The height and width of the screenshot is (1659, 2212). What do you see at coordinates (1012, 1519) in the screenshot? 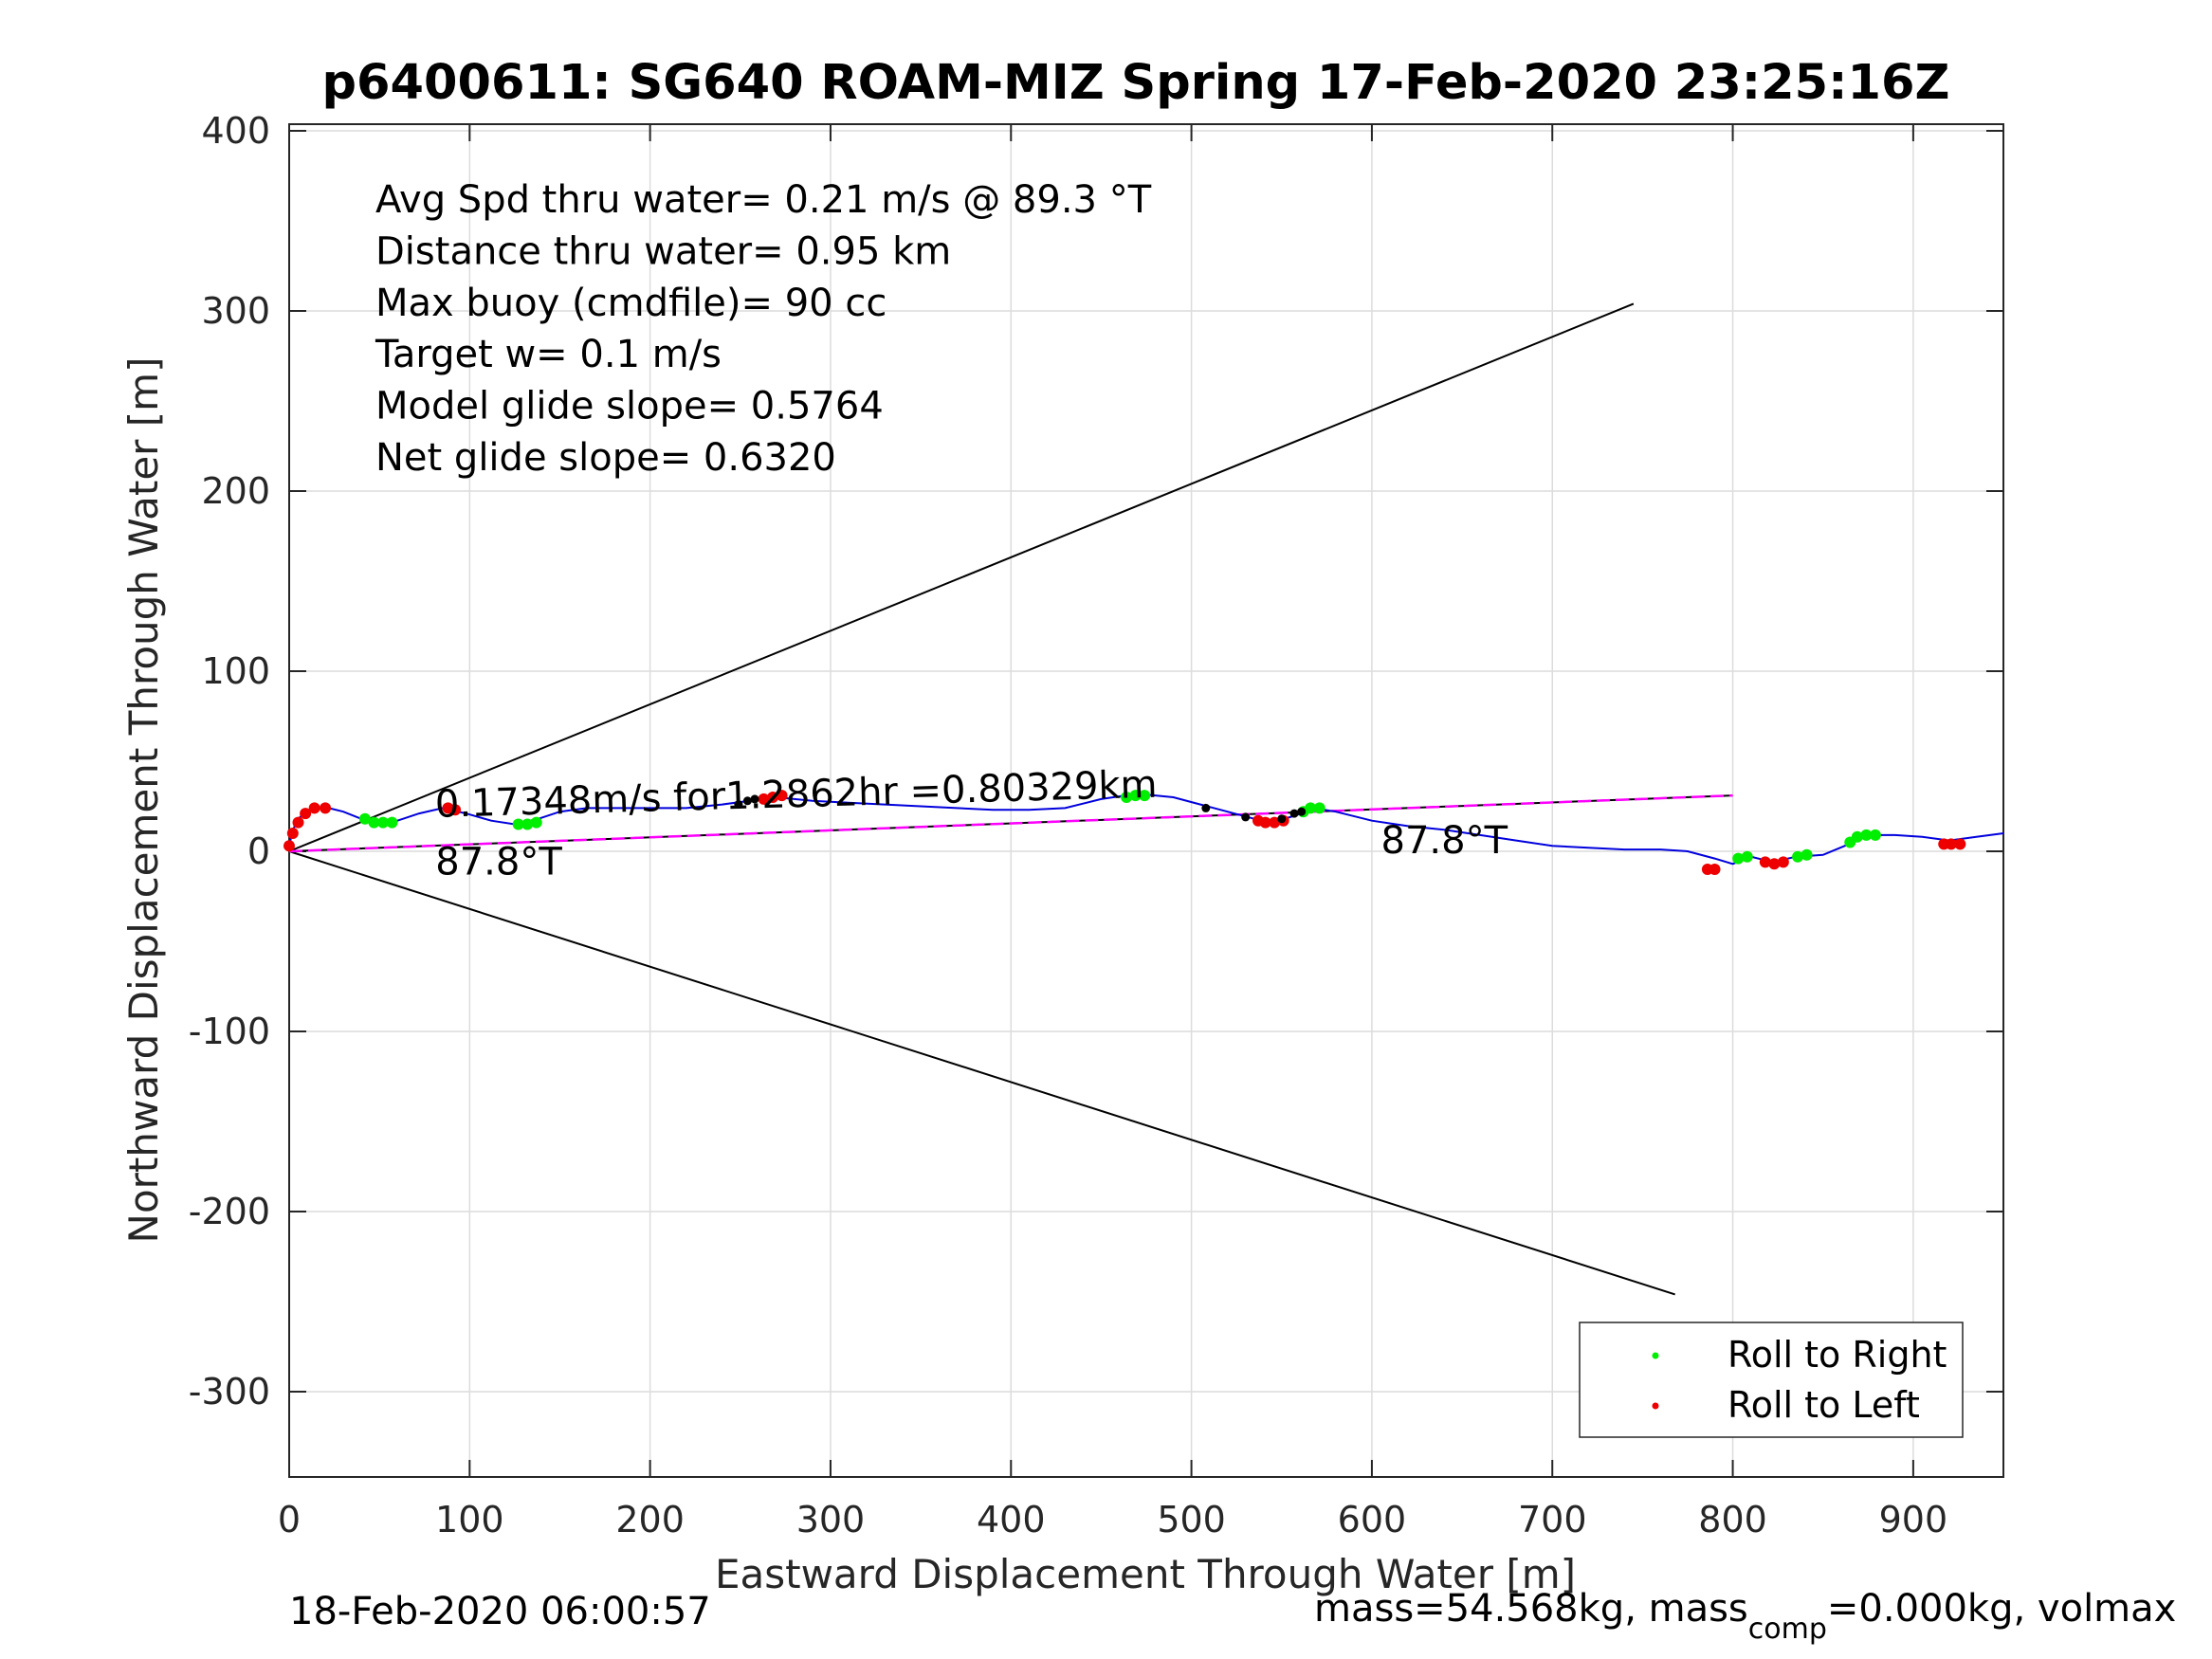
I see `x-tick-label: 400` at bounding box center [1012, 1519].